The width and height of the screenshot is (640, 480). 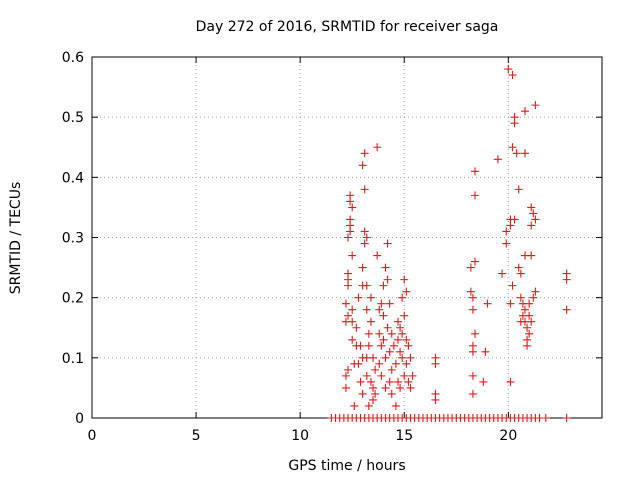 What do you see at coordinates (508, 436) in the screenshot?
I see `x-tick-label: 20` at bounding box center [508, 436].